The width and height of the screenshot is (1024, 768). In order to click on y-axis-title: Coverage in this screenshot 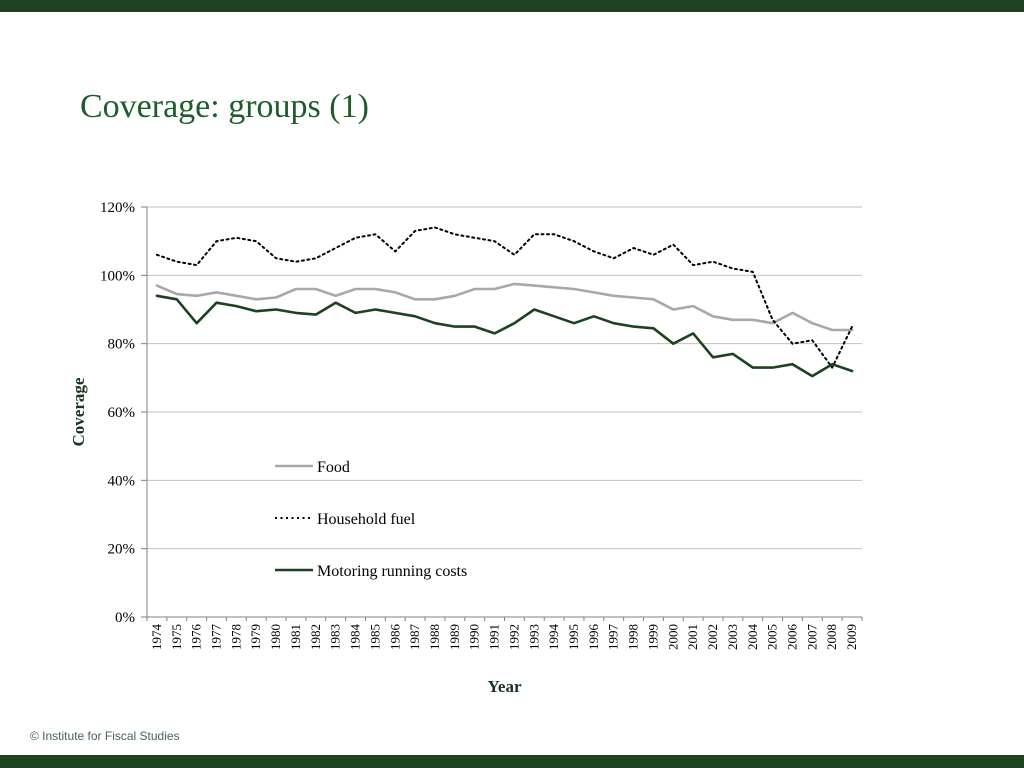, I will do `click(78, 411)`.